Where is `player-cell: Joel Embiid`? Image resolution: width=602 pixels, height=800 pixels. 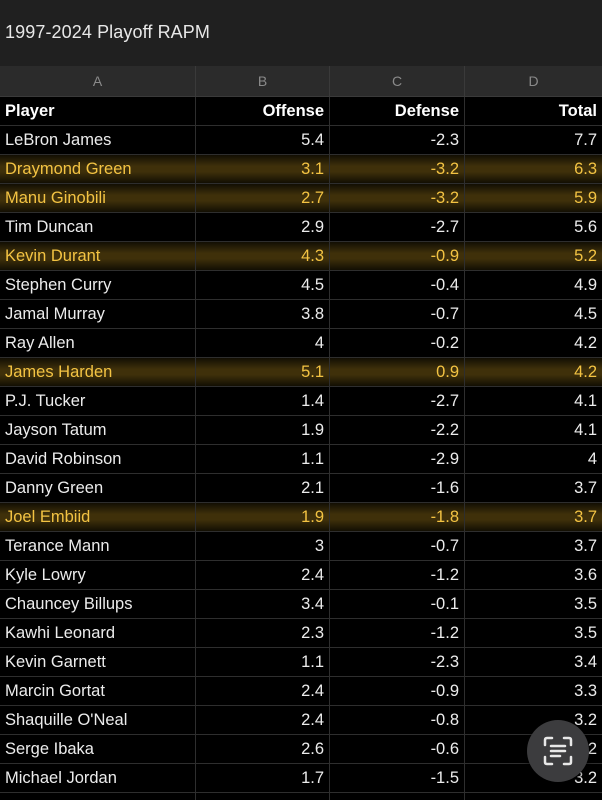
player-cell: Joel Embiid is located at coordinates (98, 517).